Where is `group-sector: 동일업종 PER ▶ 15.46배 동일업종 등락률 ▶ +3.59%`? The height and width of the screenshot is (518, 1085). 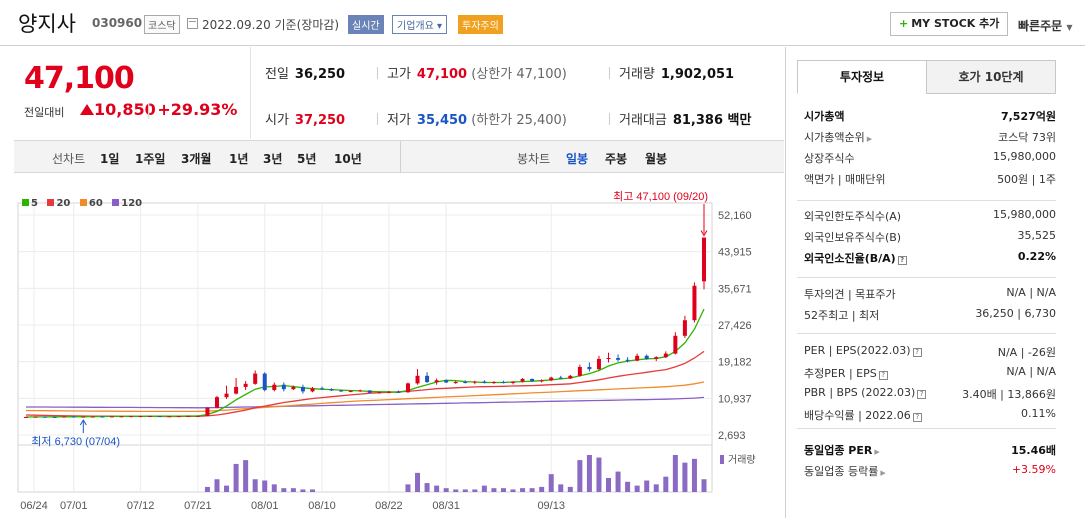 group-sector: 동일업종 PER ▶ 15.46배 동일업종 등락률 ▶ +3.59% is located at coordinates (926, 456).